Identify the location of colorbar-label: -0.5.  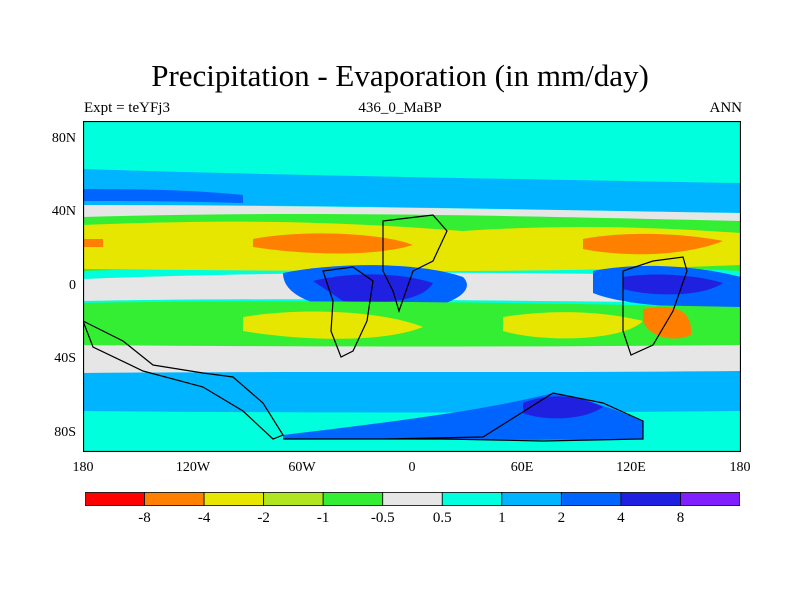
(382, 518).